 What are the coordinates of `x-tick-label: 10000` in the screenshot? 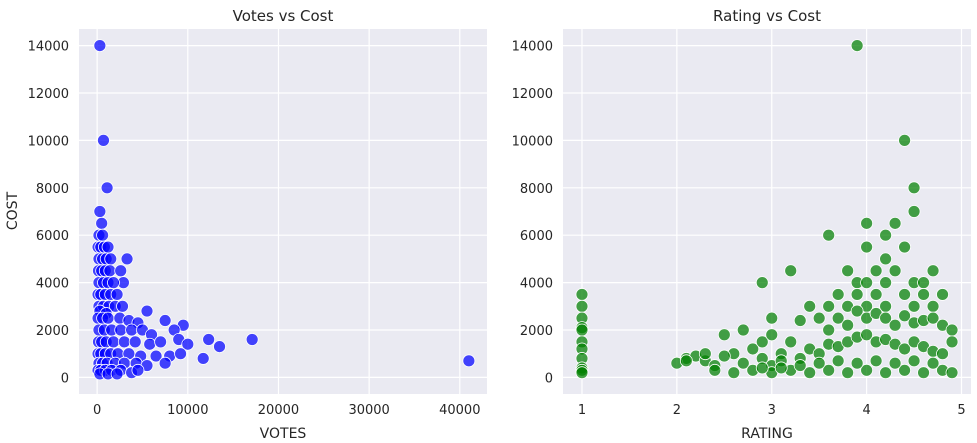 It's located at (187, 410).